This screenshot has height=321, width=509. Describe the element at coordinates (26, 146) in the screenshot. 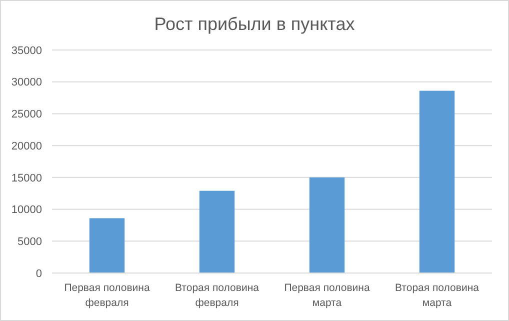

I see `y-tick-label: 20000` at that location.